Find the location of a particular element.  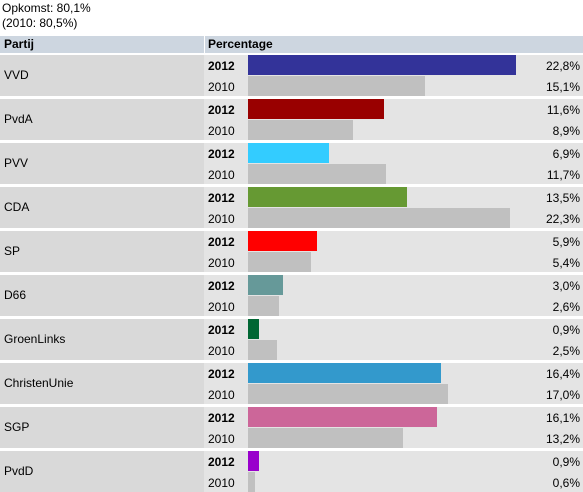

bar-d66-2010 is located at coordinates (263, 306).